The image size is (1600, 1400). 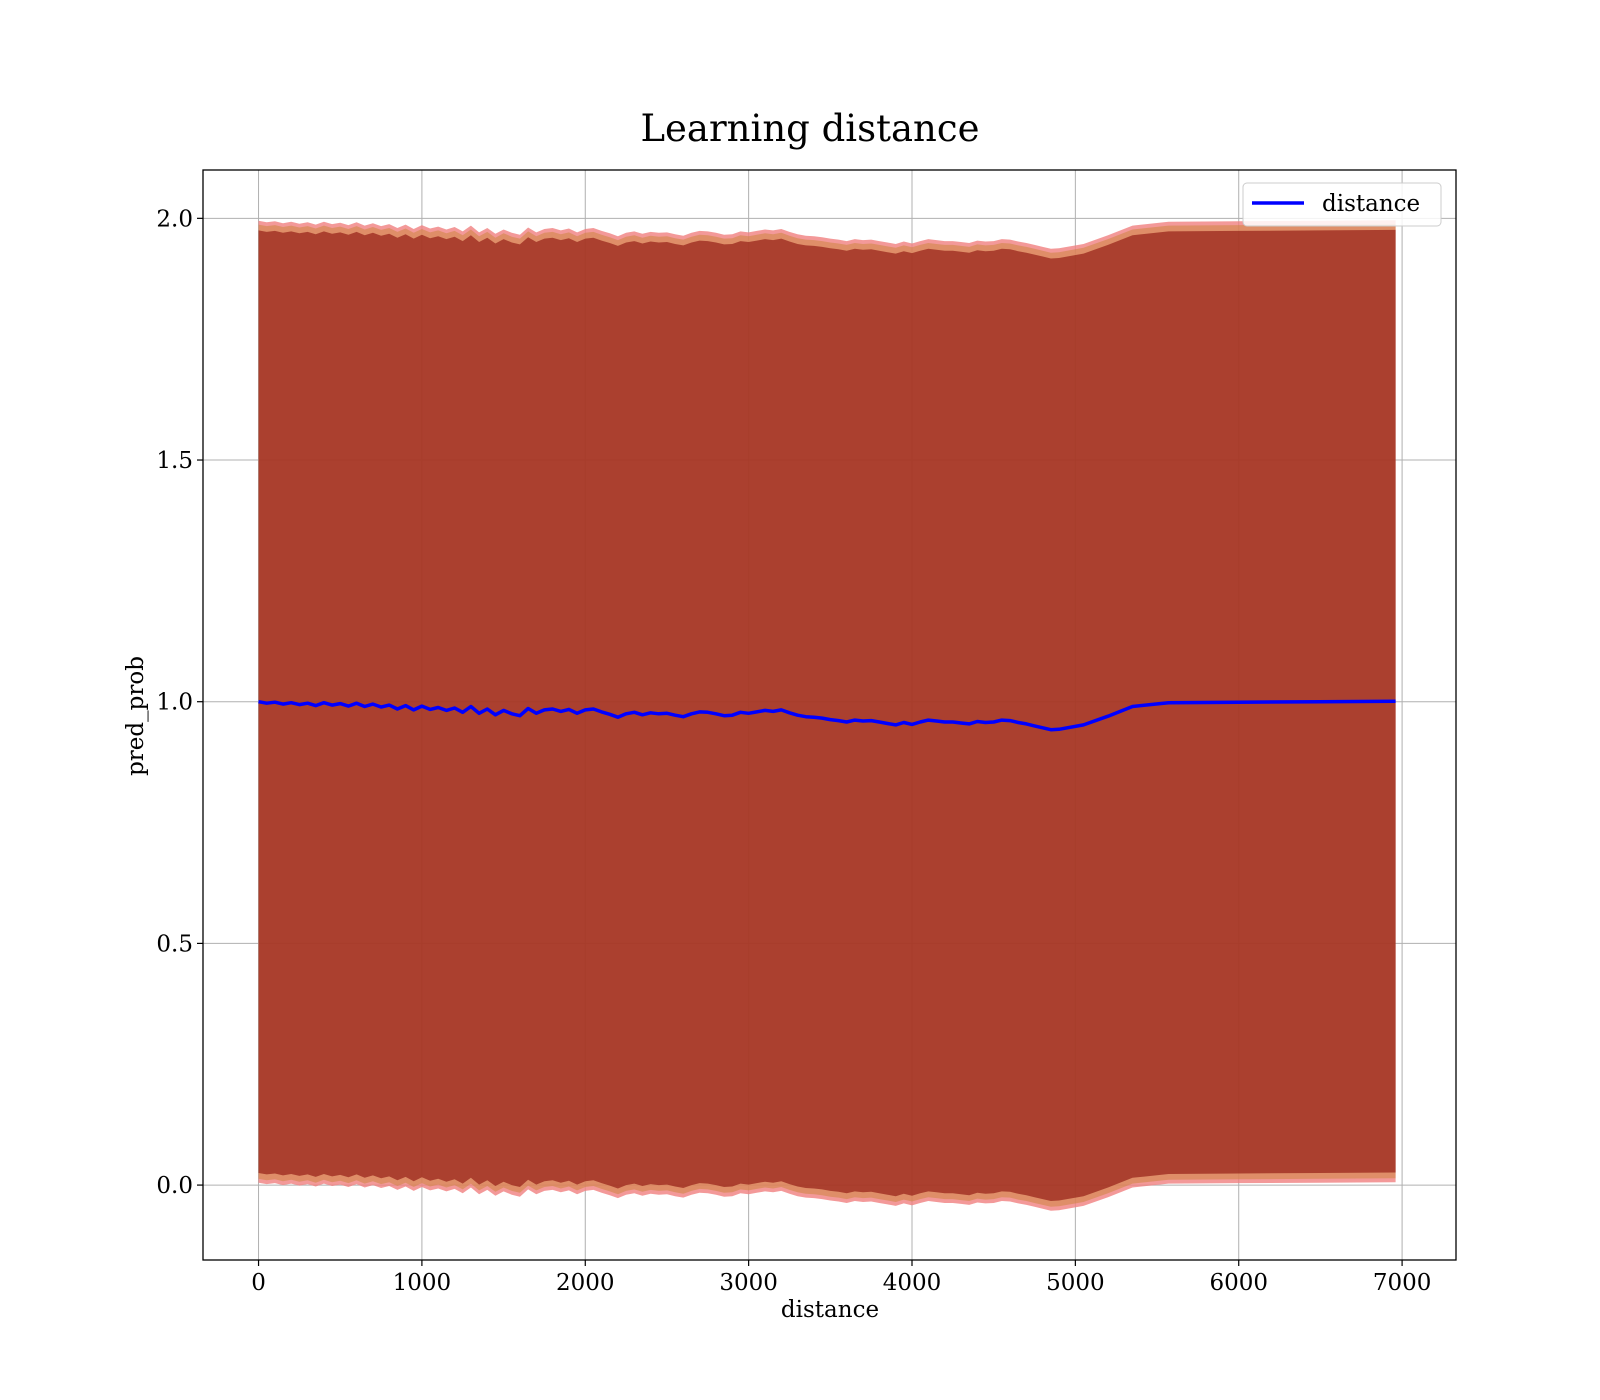 I want to click on y-tick-label: 0.5, so click(x=174, y=944).